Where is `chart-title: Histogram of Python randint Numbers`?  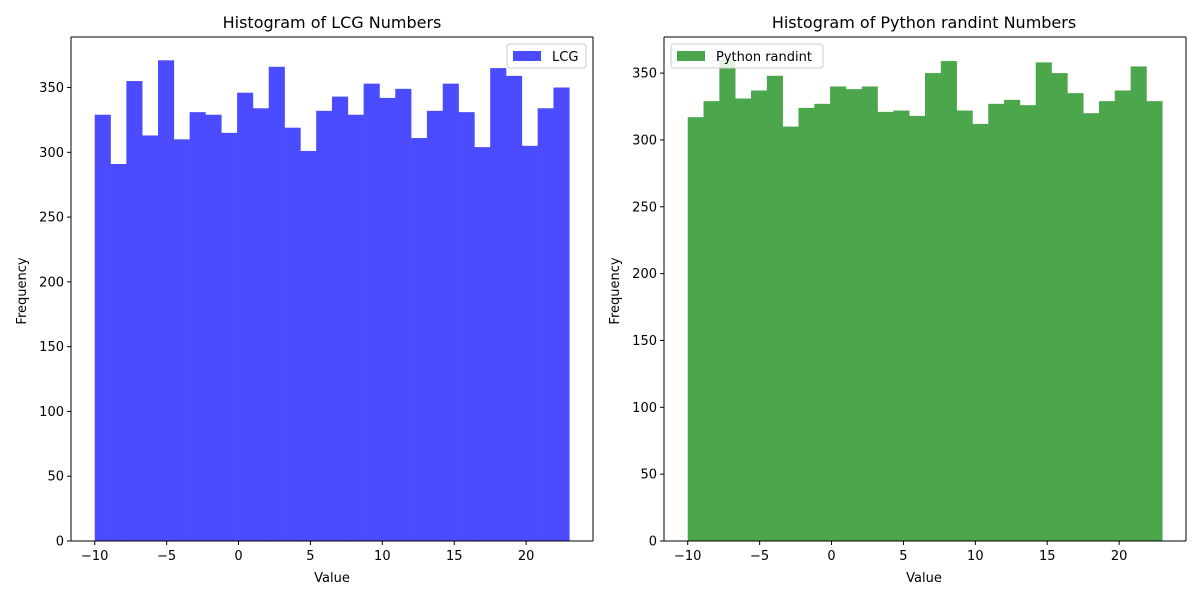 chart-title: Histogram of Python randint Numbers is located at coordinates (924, 22).